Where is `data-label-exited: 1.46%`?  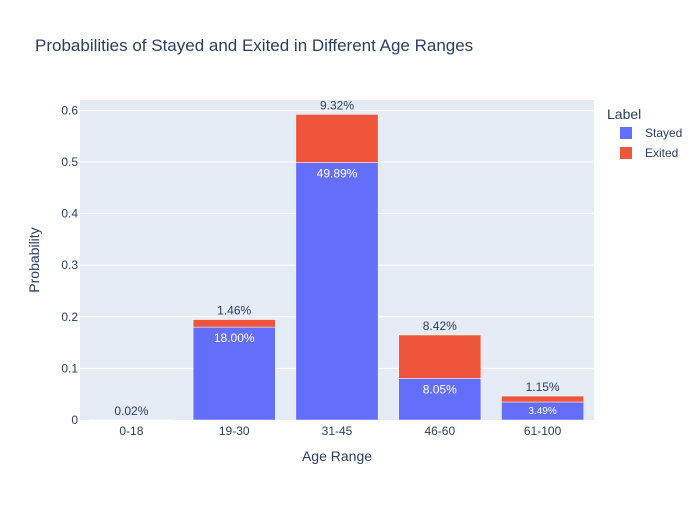 data-label-exited: 1.46% is located at coordinates (234, 311).